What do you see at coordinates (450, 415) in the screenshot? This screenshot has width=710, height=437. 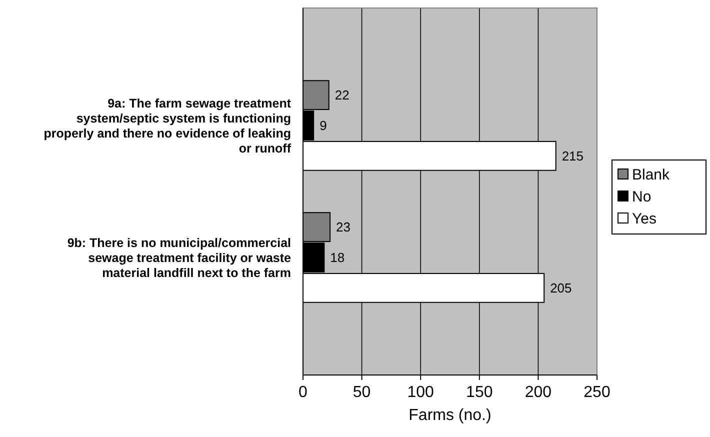 I see `x-axis-title: Farms (no.)` at bounding box center [450, 415].